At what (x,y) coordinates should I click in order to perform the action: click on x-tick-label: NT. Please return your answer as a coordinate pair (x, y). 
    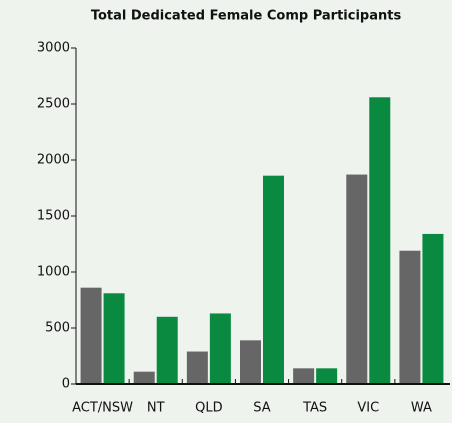
    Looking at the image, I should click on (156, 408).